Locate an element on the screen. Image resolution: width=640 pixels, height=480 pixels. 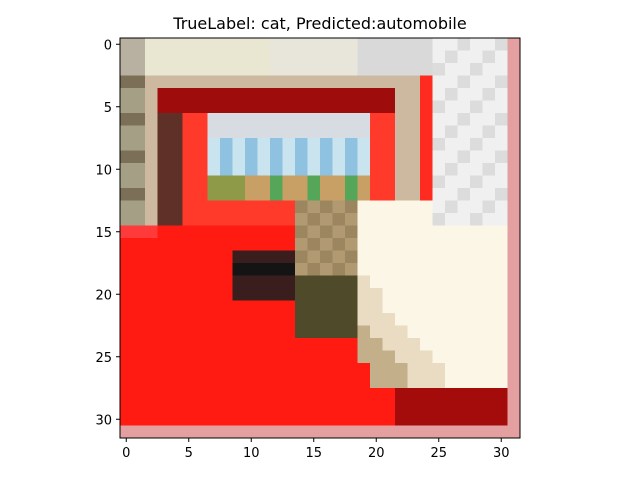
y-axis: 0 5 10 15 20 25 30 is located at coordinates (107, 233).